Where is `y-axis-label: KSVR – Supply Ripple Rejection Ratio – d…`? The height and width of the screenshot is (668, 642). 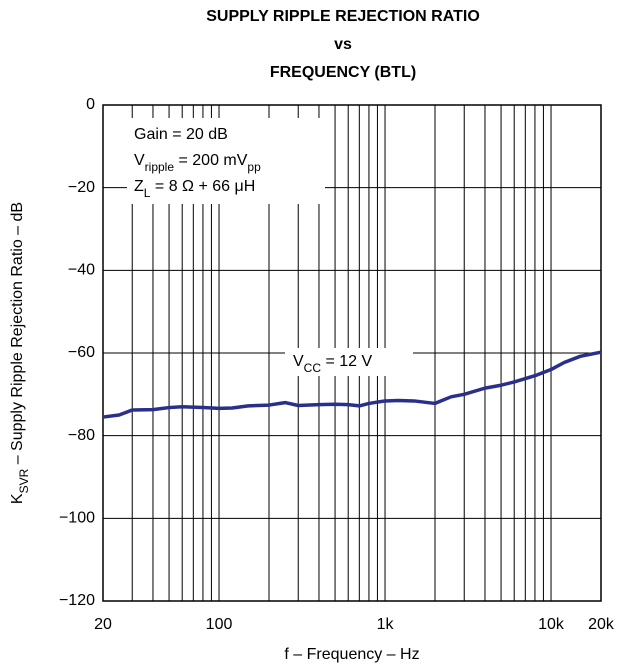
y-axis-label: KSVR – Supply Ripple Rejection Ratio – d… is located at coordinates (20, 353).